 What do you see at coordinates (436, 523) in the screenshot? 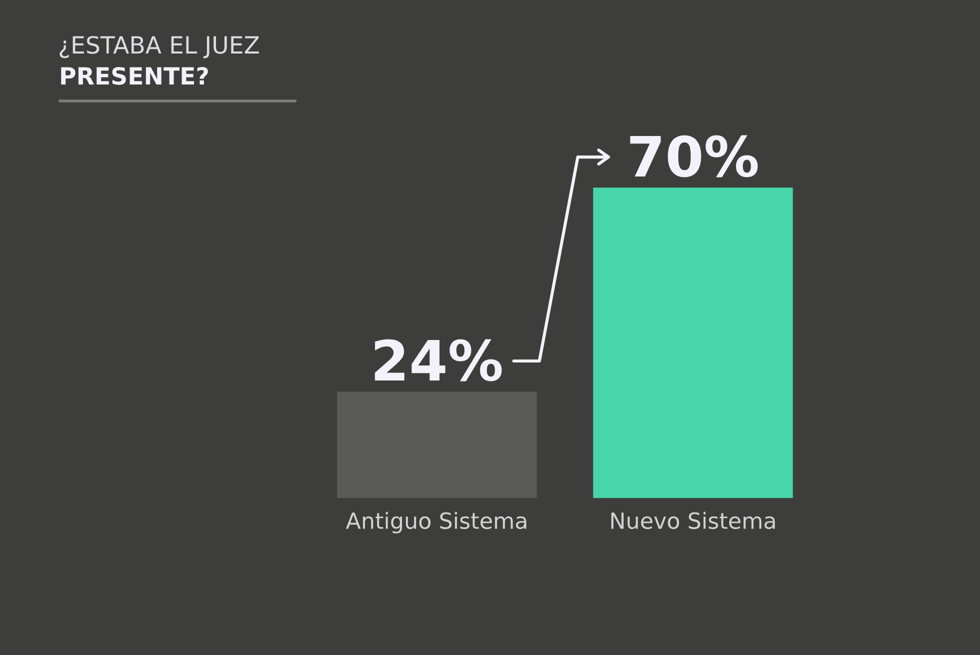
I see `x-tick-label: Antiguo Sistema` at bounding box center [436, 523].